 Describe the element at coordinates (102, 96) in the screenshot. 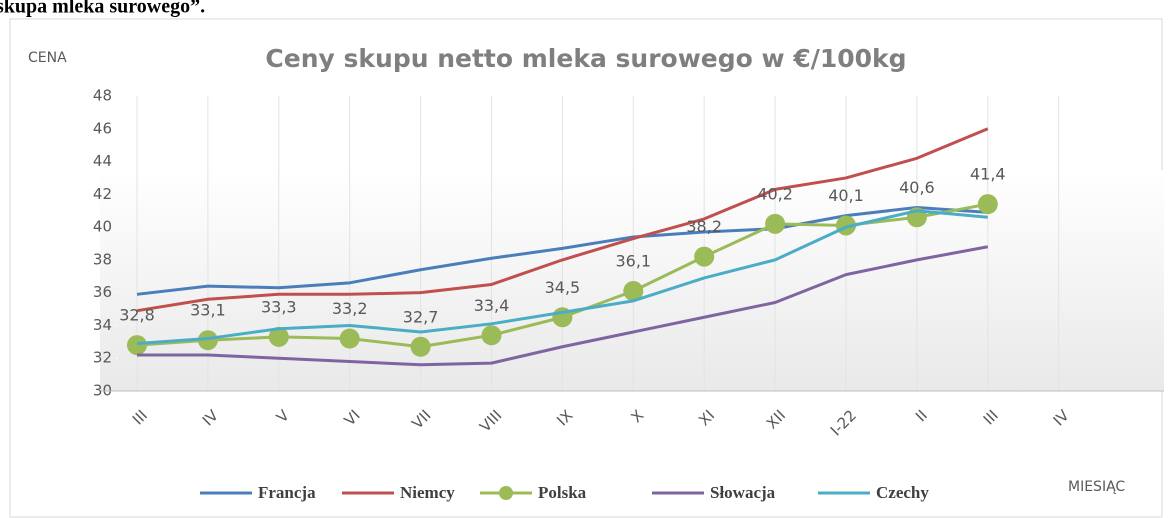

I see `y-tick-label: 48` at that location.